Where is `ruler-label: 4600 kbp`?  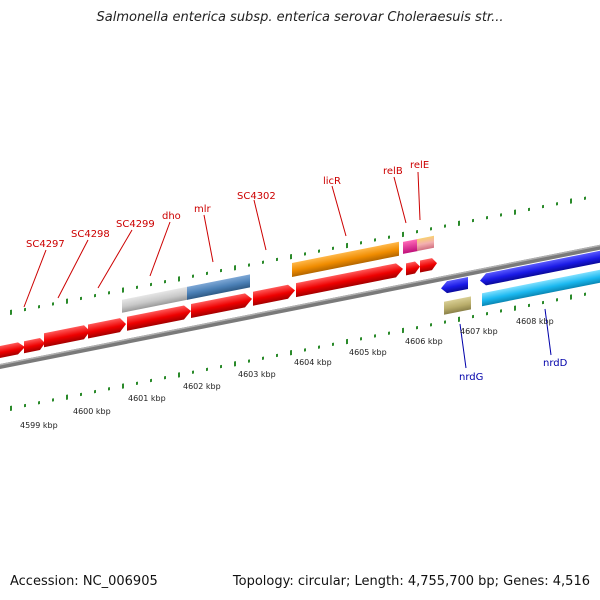
ruler-label: 4600 kbp is located at coordinates (92, 411).